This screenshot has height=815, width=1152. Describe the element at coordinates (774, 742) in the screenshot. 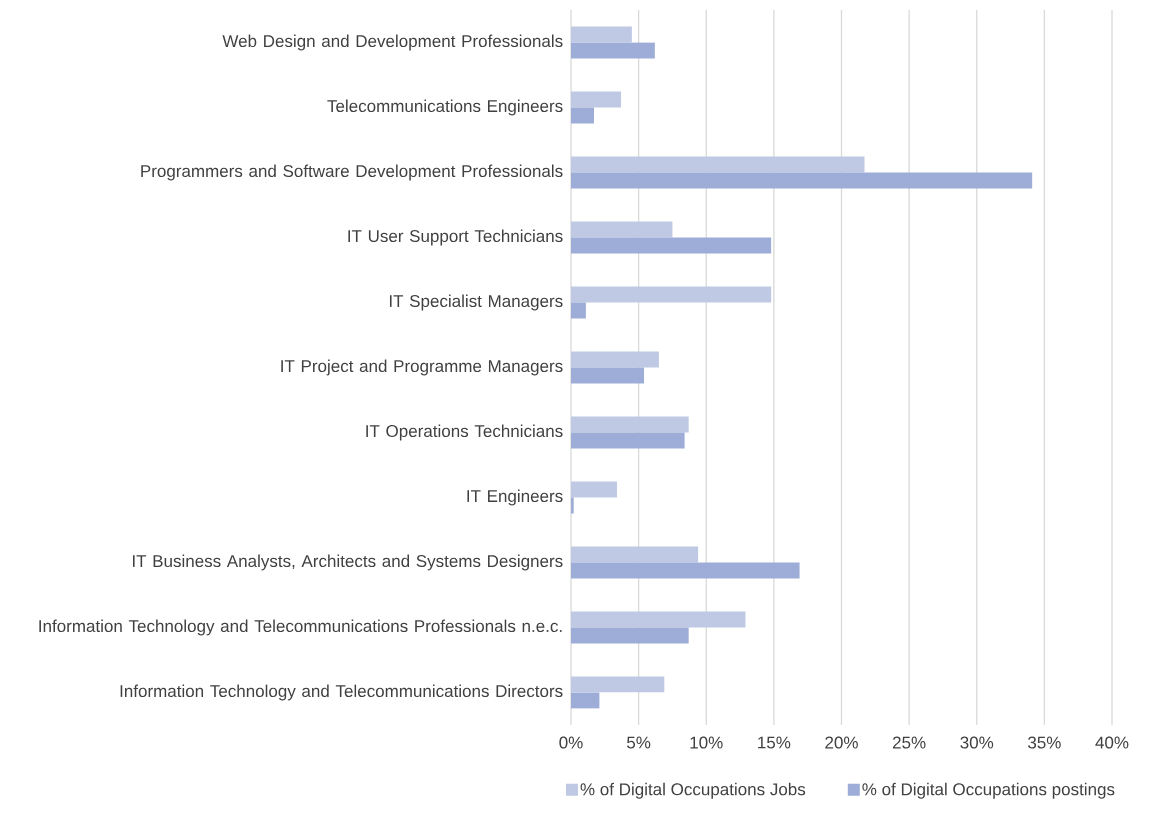

I see `x-tick-label: 15%` at that location.